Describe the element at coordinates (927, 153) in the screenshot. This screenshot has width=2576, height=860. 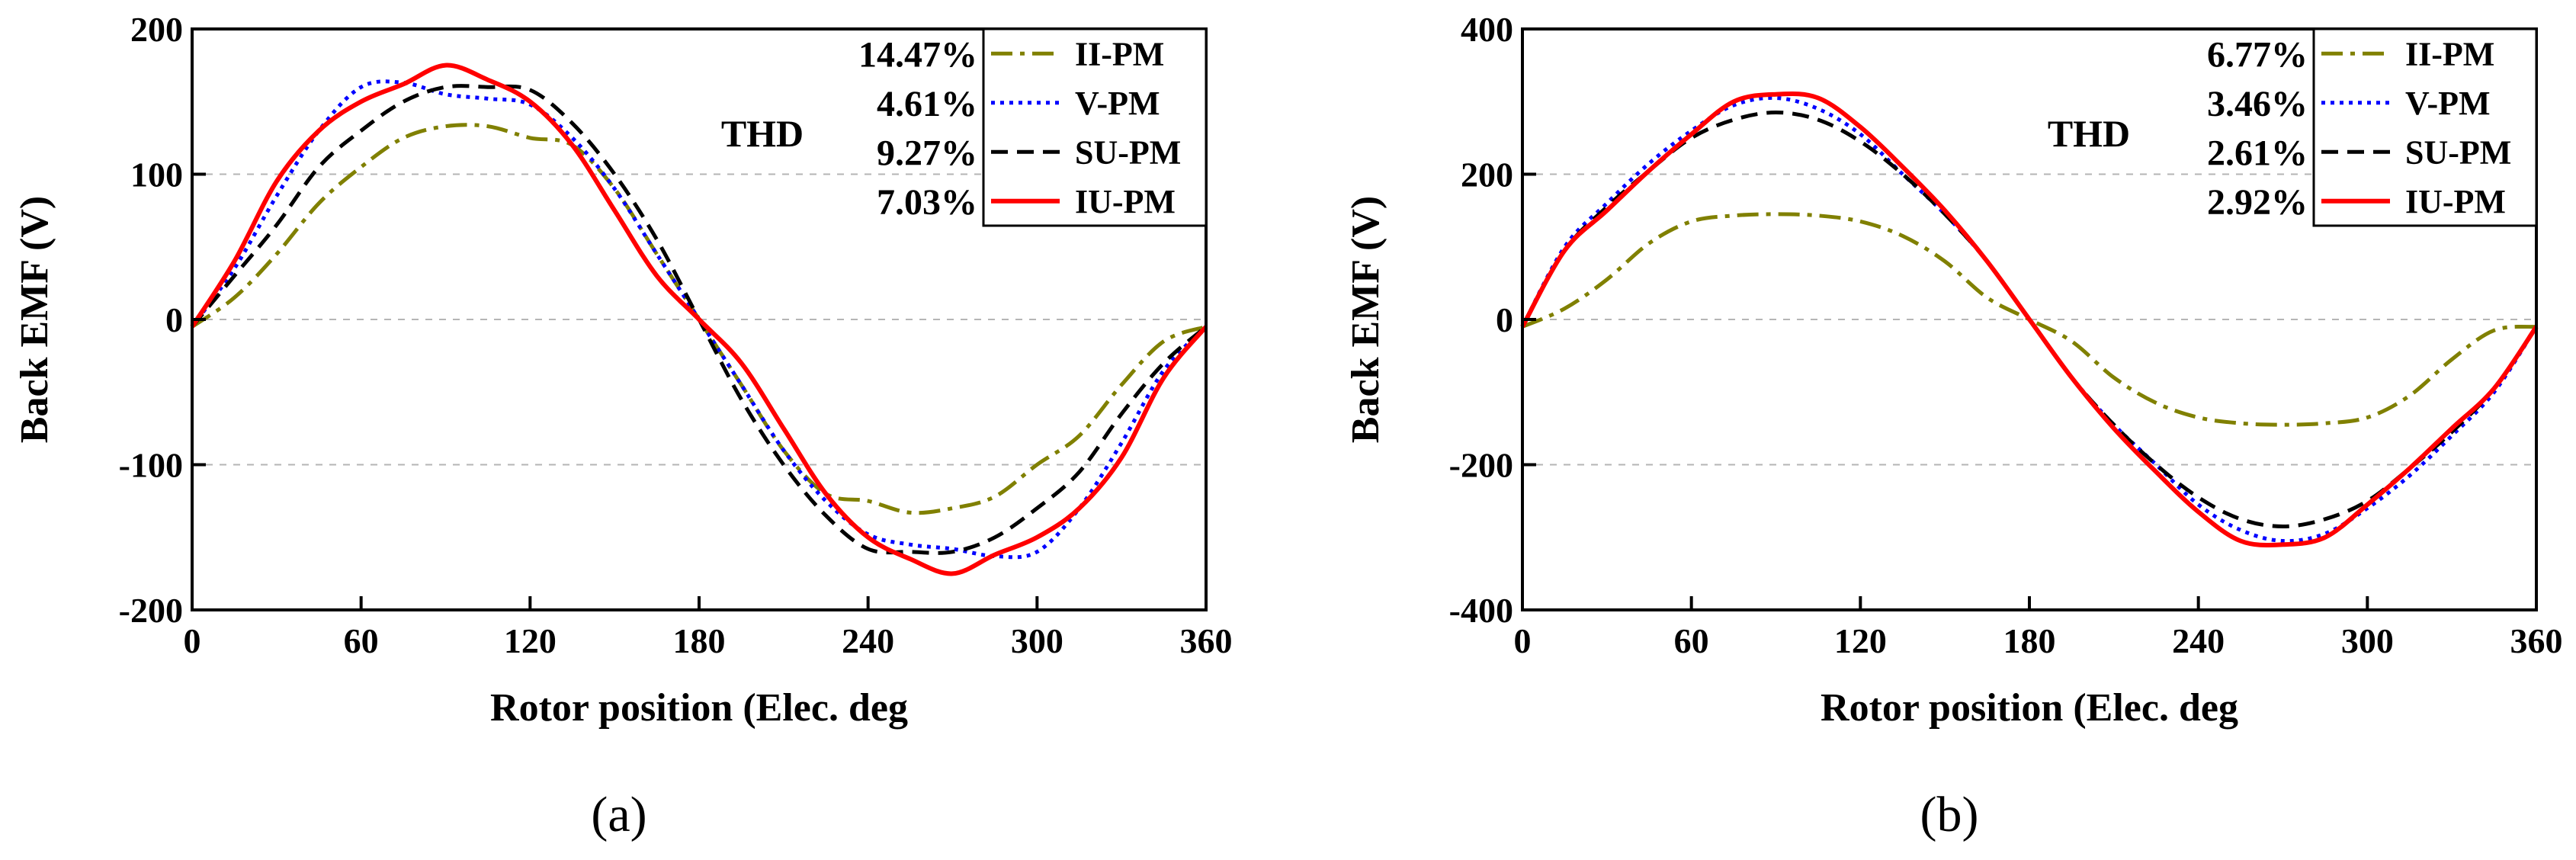
I see `thd-value-su-pm: 9.27%` at that location.